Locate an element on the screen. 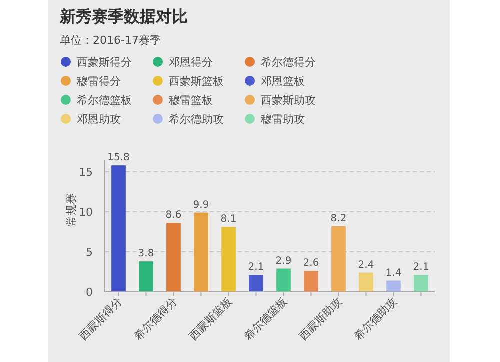 The image size is (500, 362). legend-label: 穆雷助攻 is located at coordinates (283, 119).